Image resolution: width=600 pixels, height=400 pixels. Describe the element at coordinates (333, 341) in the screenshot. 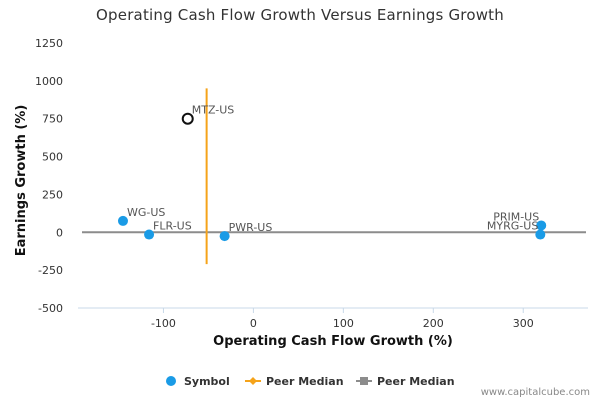

I see `x-axis-title: Operating Cash Flow Growth (%)` at that location.